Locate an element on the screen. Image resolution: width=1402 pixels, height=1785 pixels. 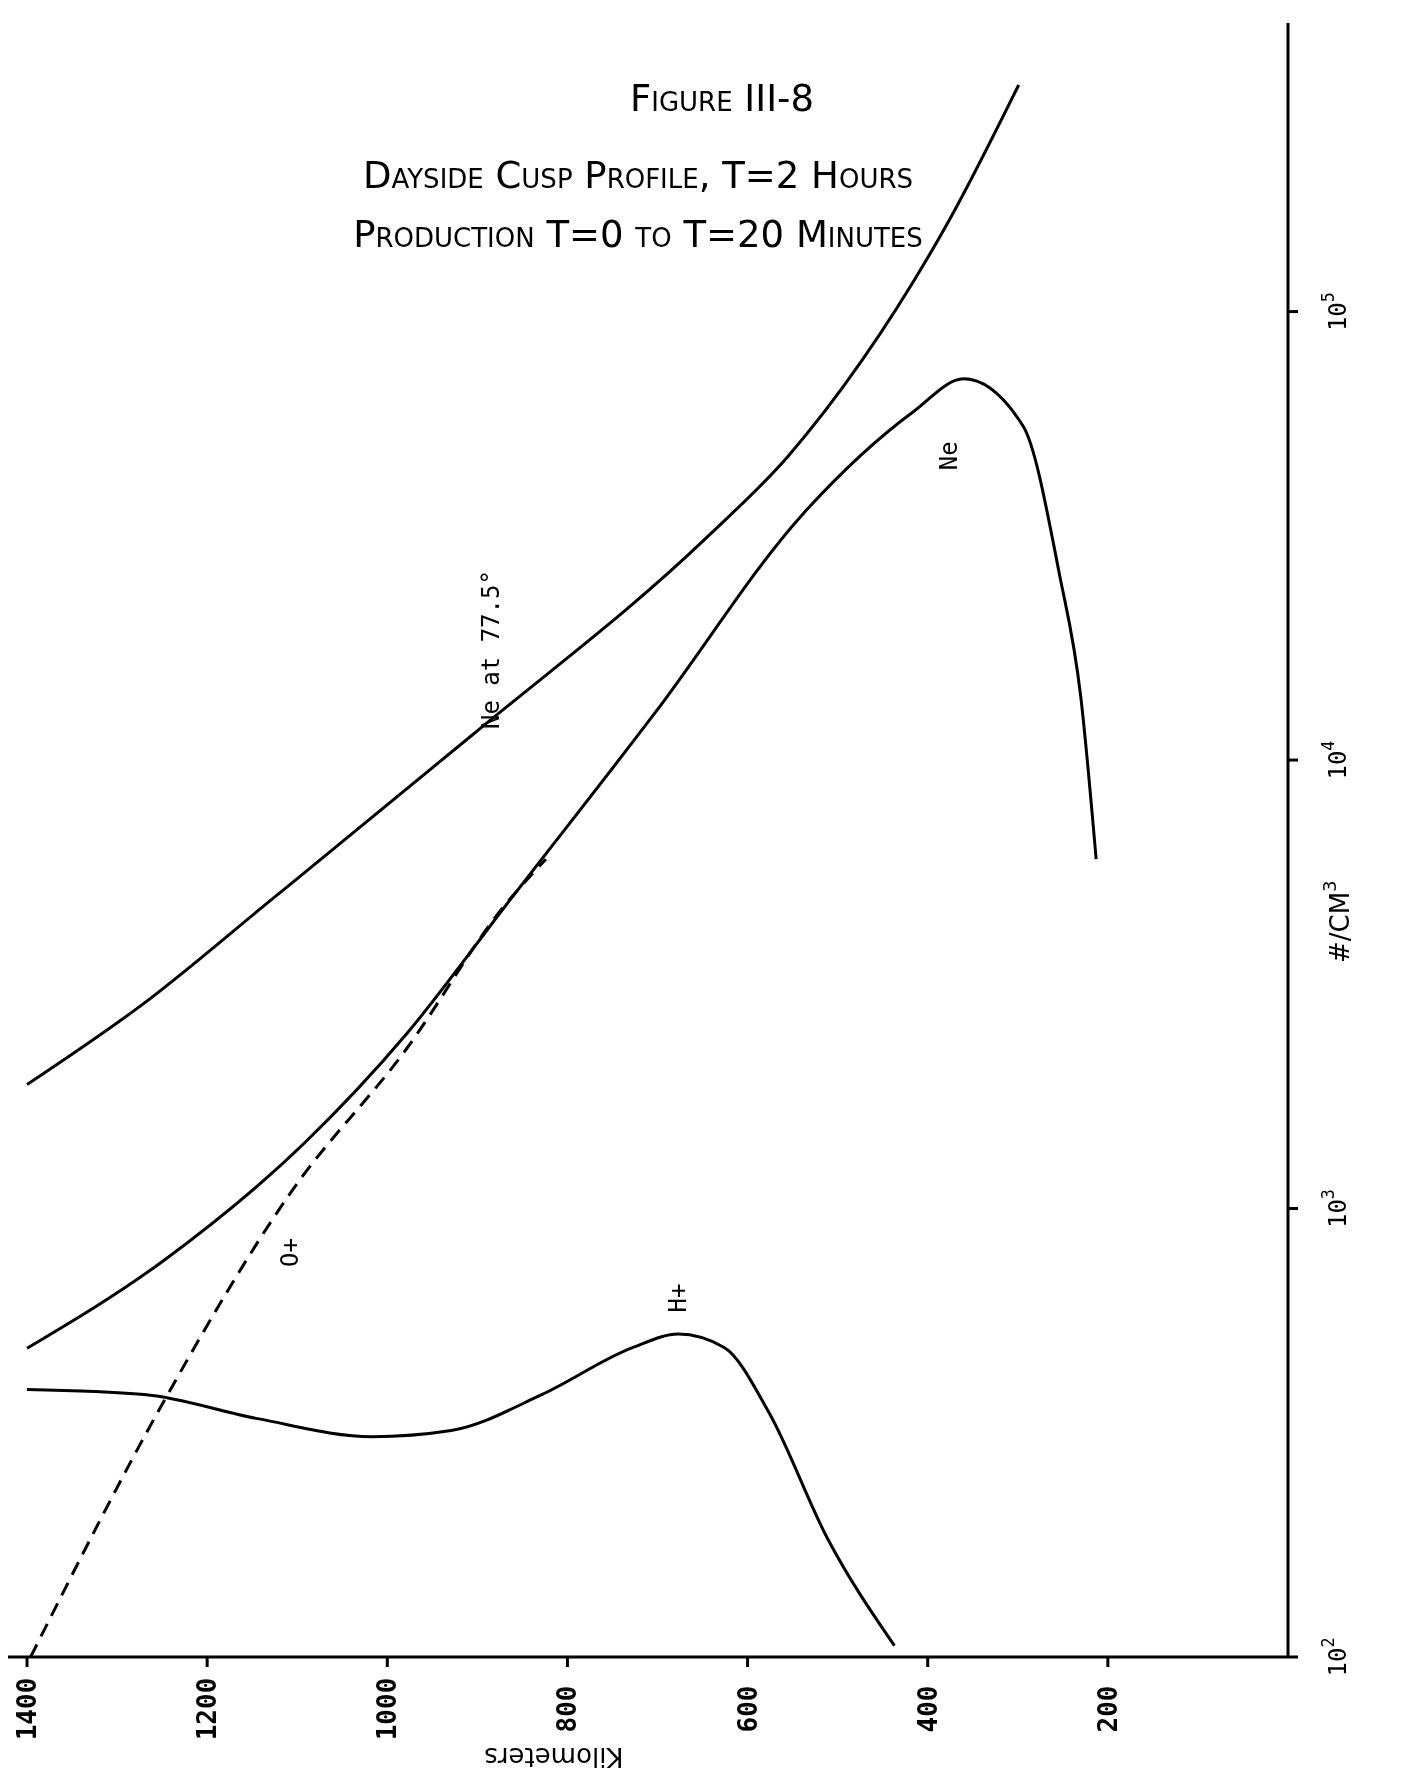
text: H+ is located at coordinates (678, 1298).